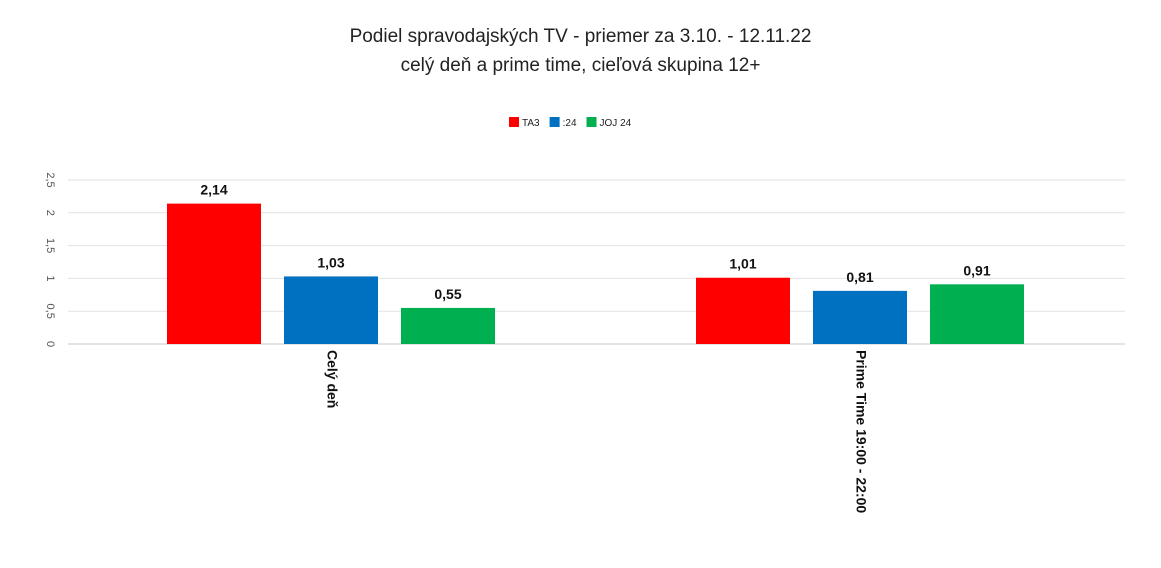 This screenshot has width=1161, height=568. I want to click on legend: TA3 :24 JOJ 24, so click(570, 123).